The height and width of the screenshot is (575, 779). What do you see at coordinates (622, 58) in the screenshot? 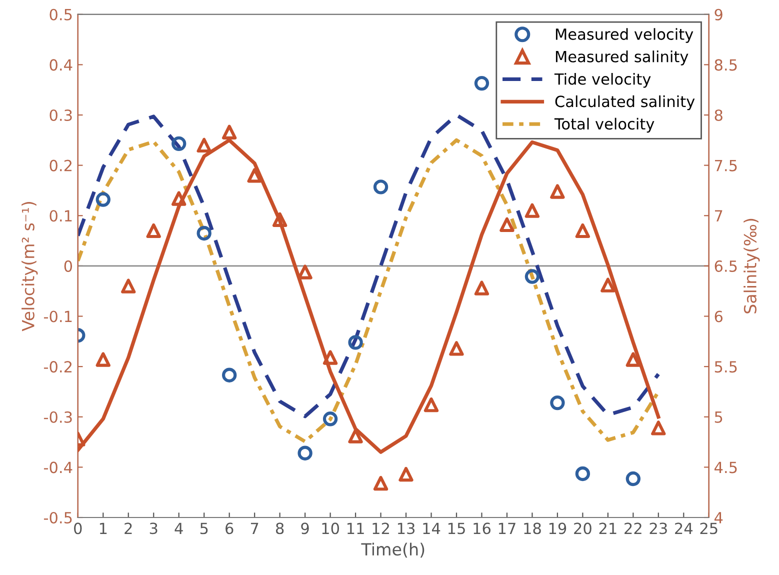
I see `legend-label: Measured salinity` at bounding box center [622, 58].